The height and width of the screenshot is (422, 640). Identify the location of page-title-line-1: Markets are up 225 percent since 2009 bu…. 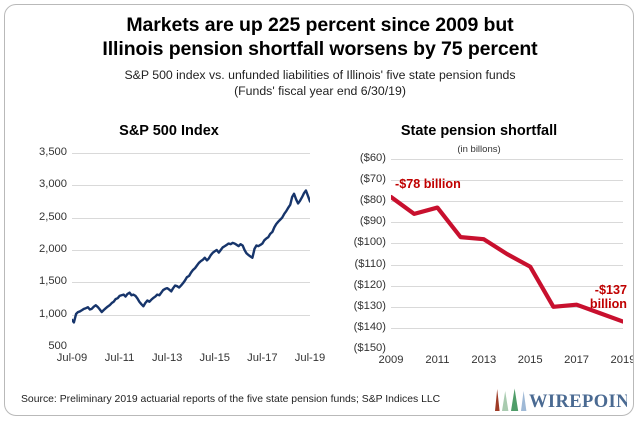
(320, 25).